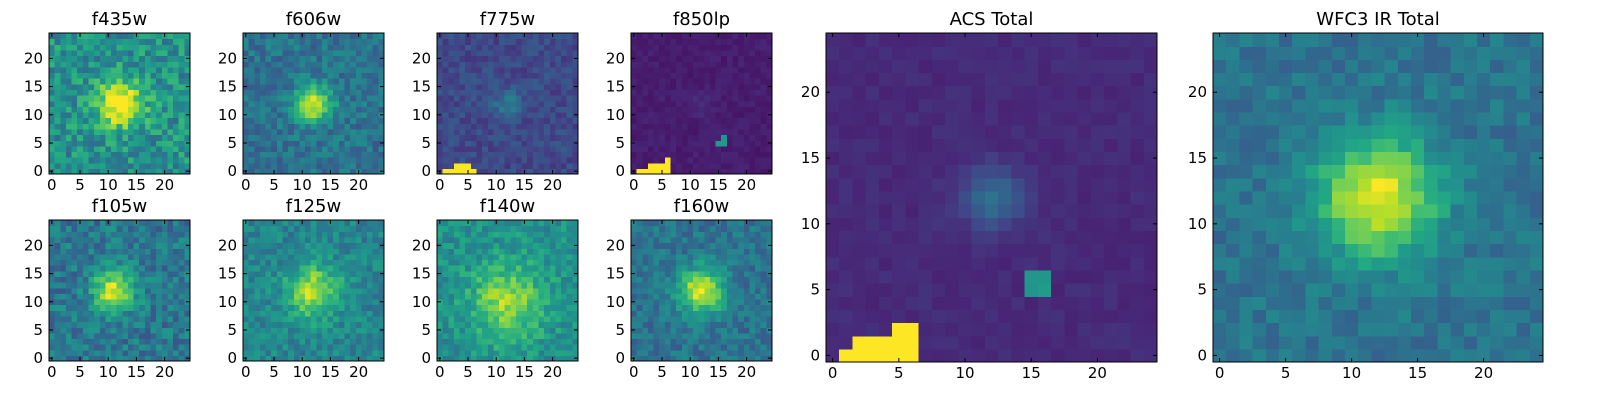  What do you see at coordinates (108, 372) in the screenshot?
I see `x-tick-label: 10` at bounding box center [108, 372].